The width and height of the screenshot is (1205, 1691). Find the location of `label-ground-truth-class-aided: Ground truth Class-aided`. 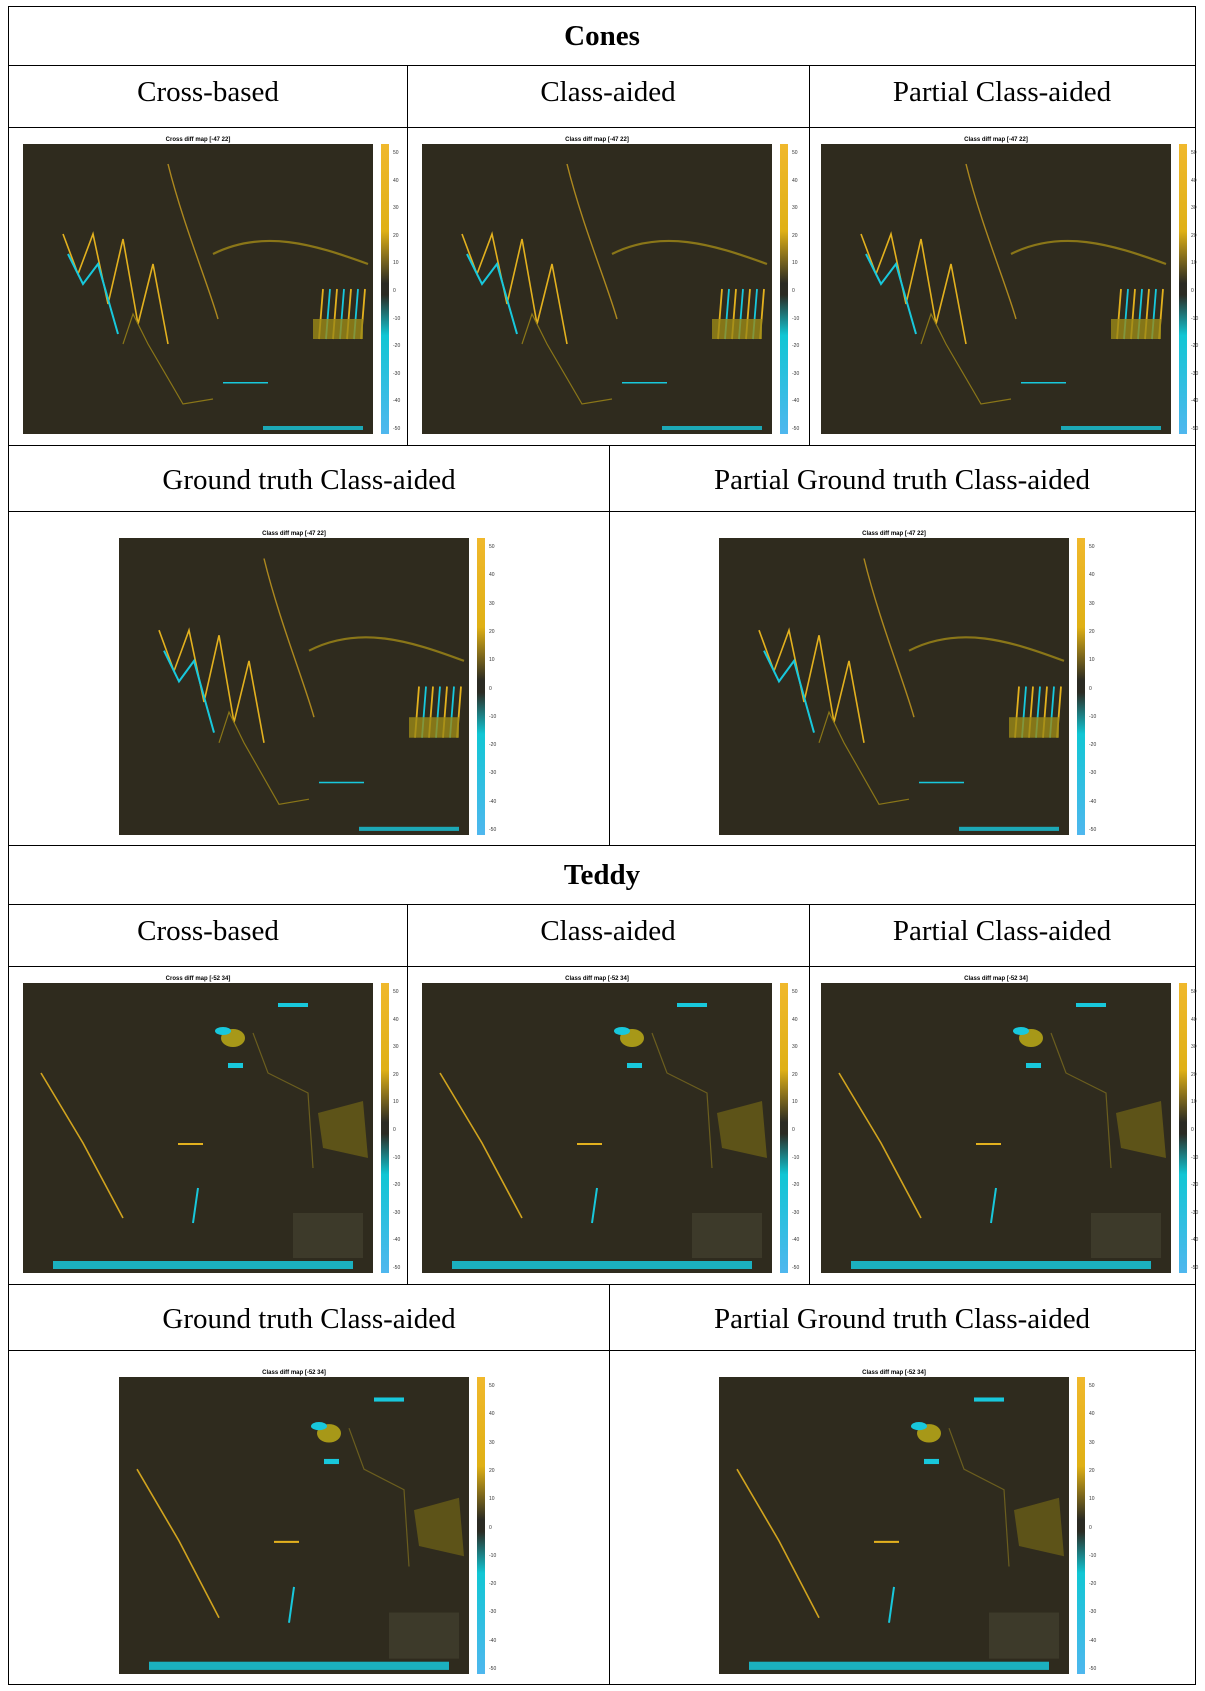

label-ground-truth-class-aided: Ground truth Class-aided is located at coordinates (309, 1319).